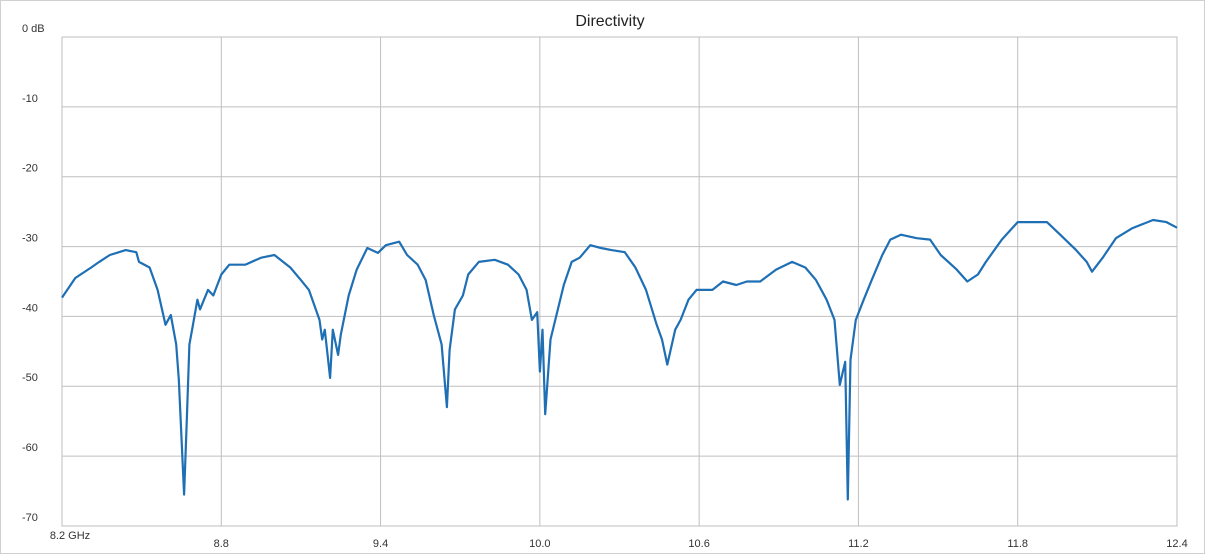 The width and height of the screenshot is (1205, 554). What do you see at coordinates (30, 448) in the screenshot?
I see `y-tick-label: -60` at bounding box center [30, 448].